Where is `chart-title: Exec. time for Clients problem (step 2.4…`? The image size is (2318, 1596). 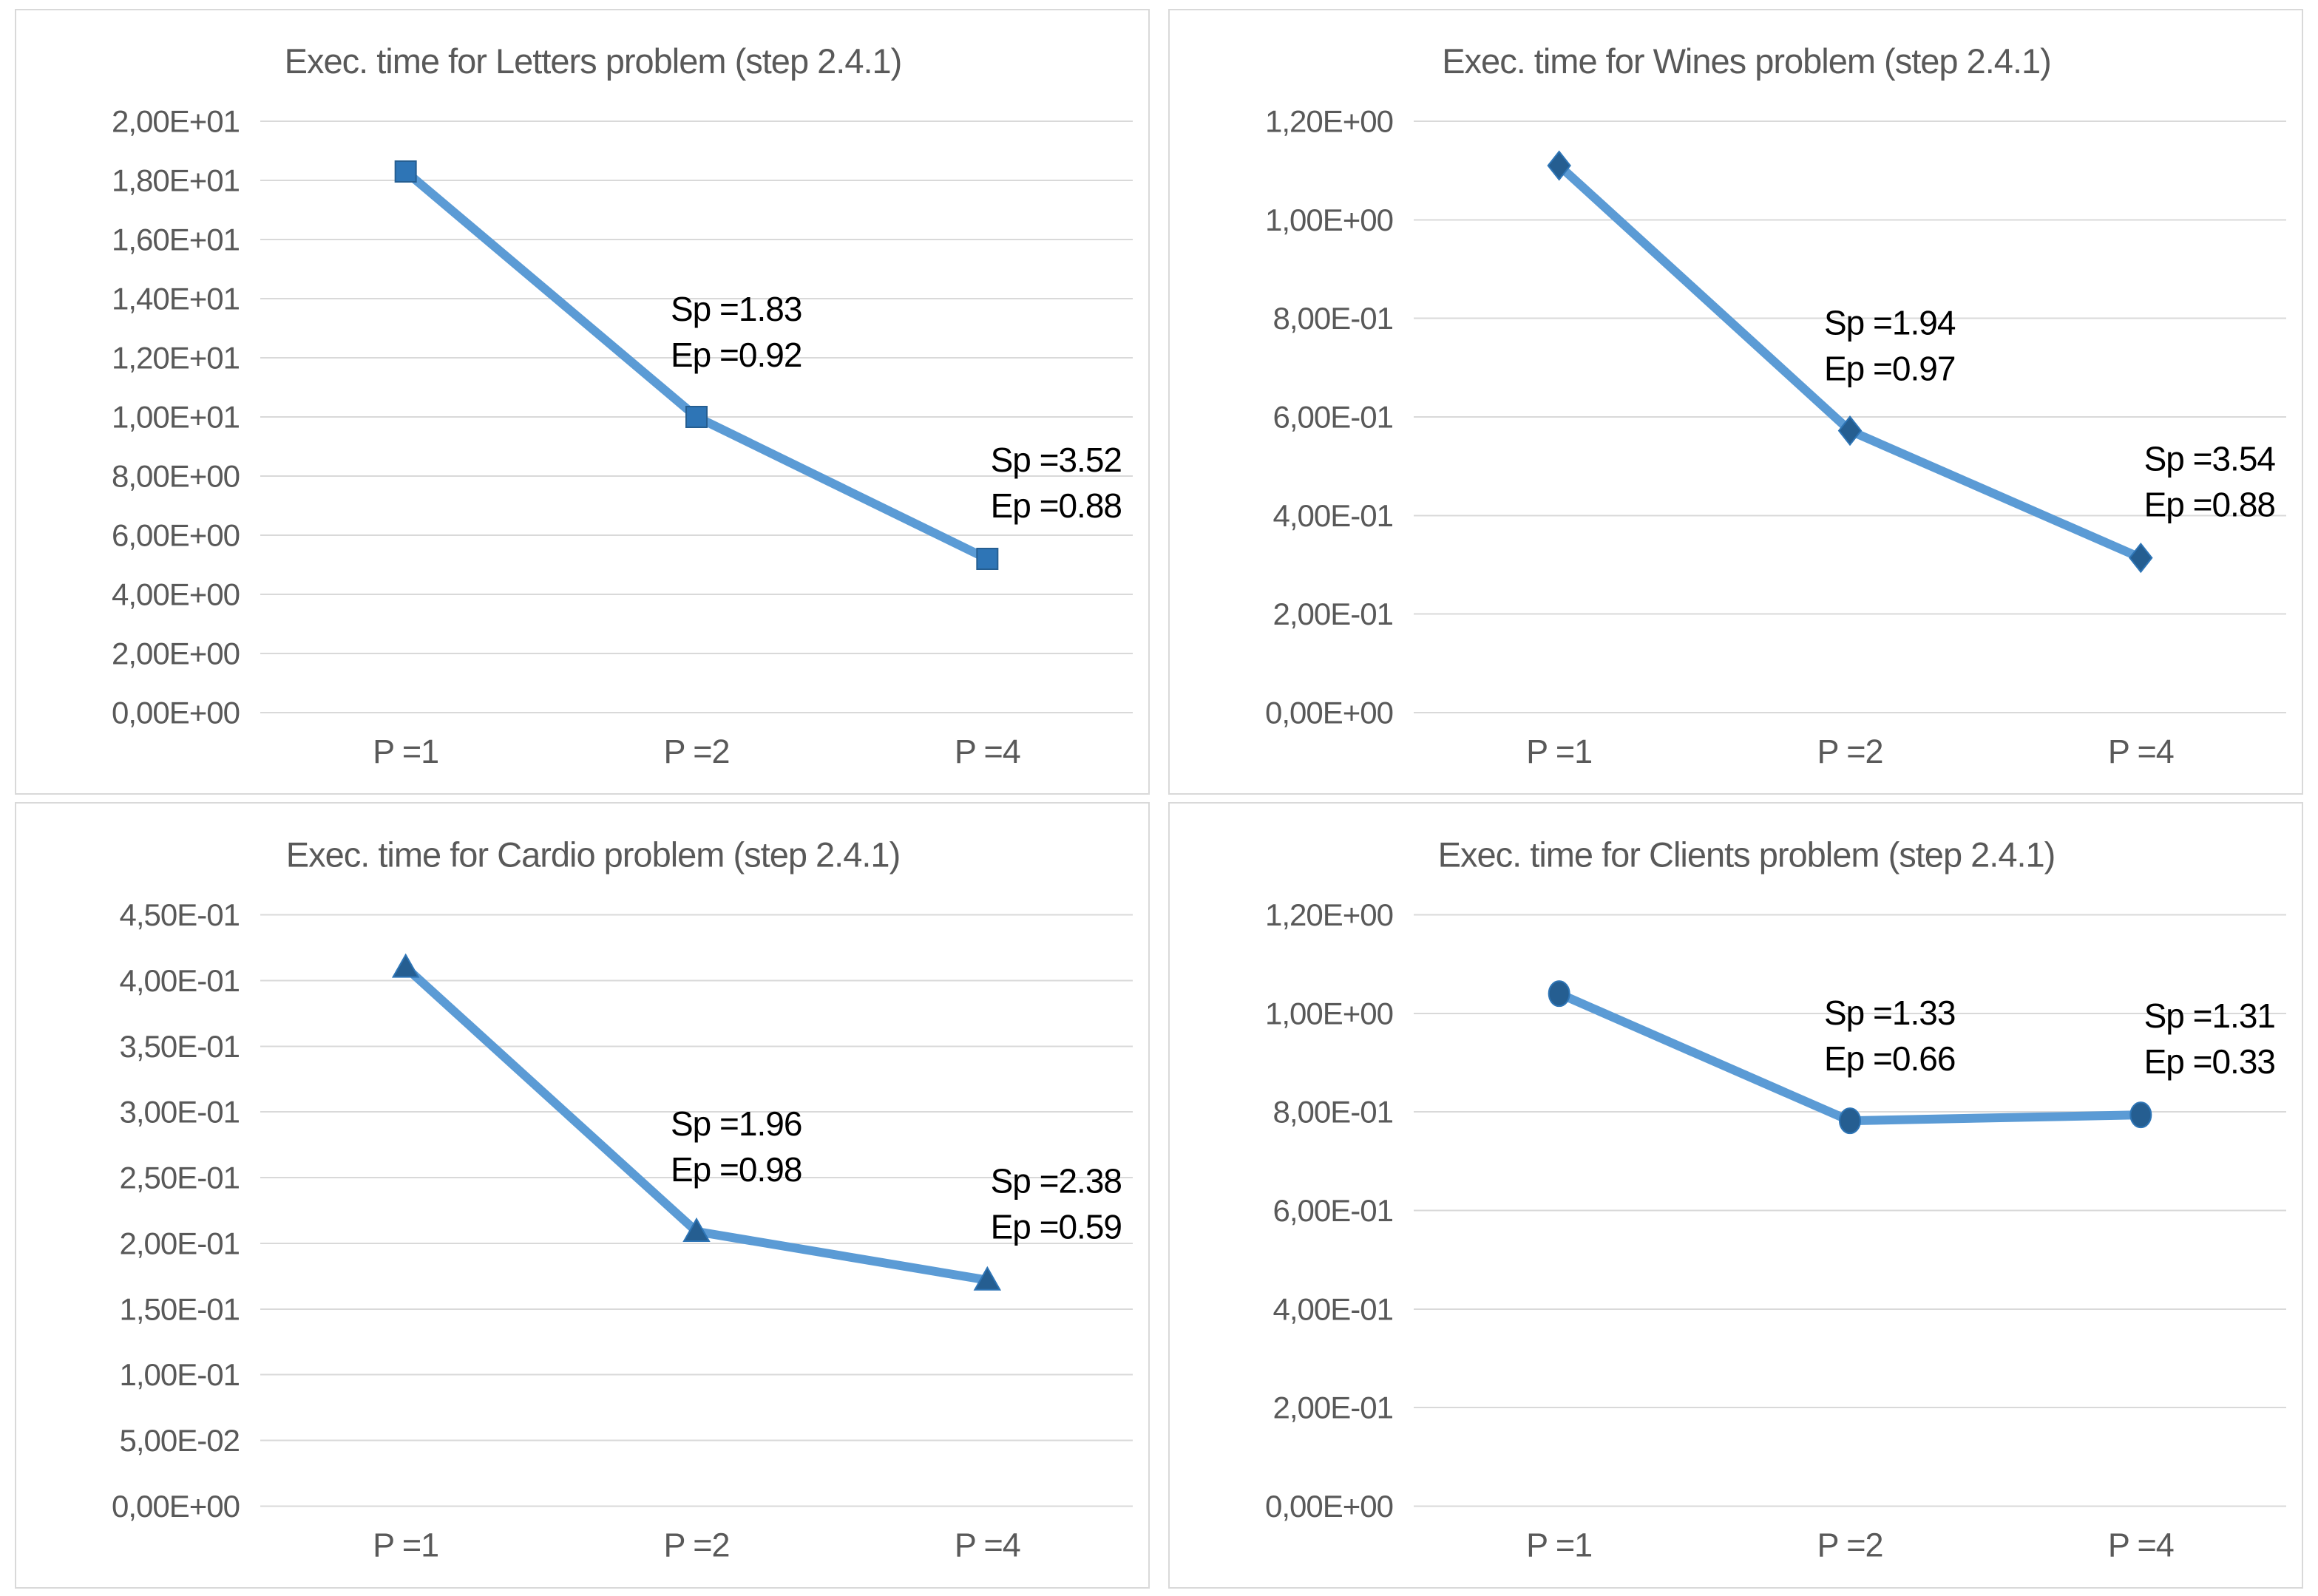 chart-title: Exec. time for Clients problem (step 2.4… is located at coordinates (1747, 855).